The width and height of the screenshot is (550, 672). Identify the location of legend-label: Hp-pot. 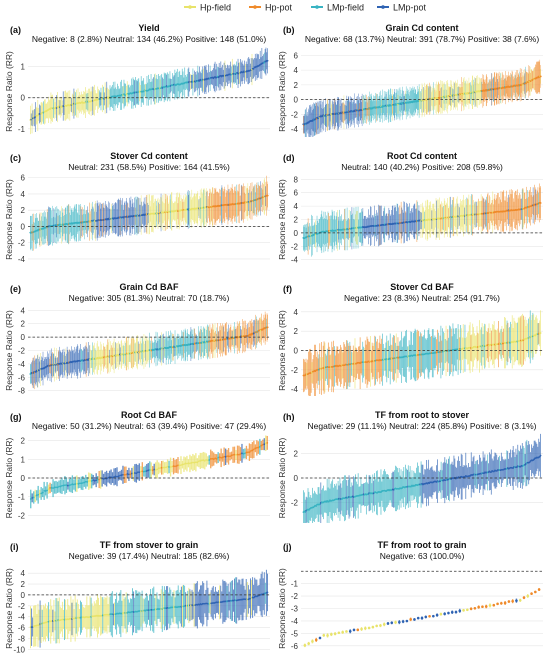
(279, 8).